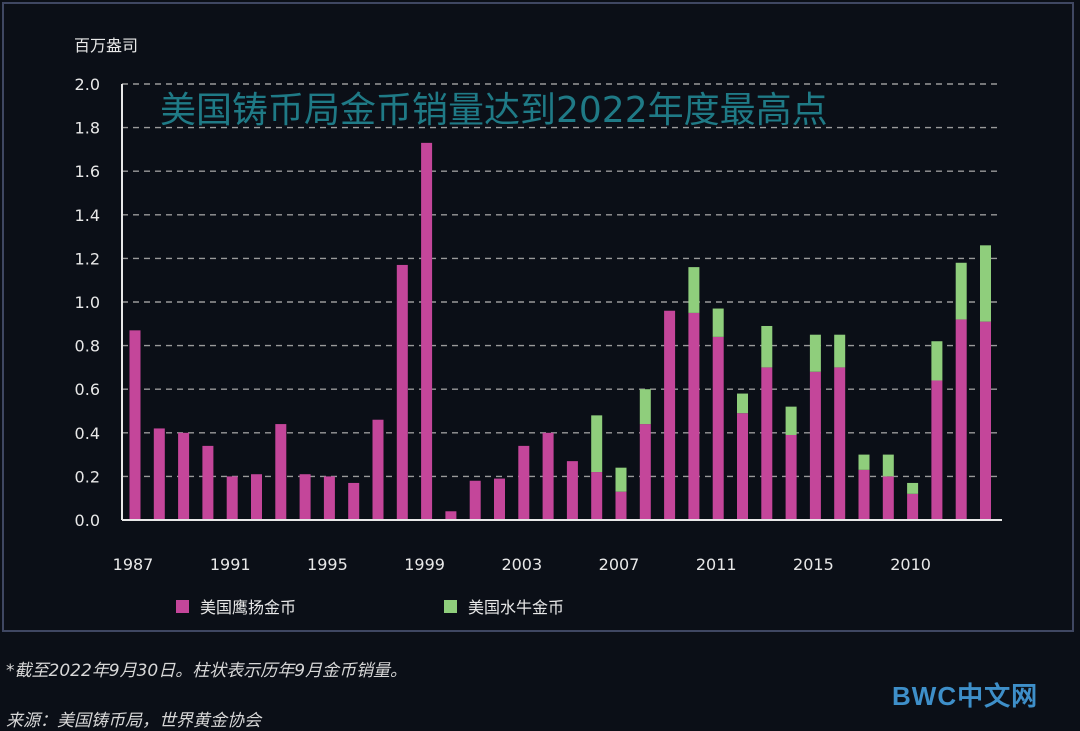 The width and height of the screenshot is (1080, 731). I want to click on x-tick-label: 2010, so click(910, 564).